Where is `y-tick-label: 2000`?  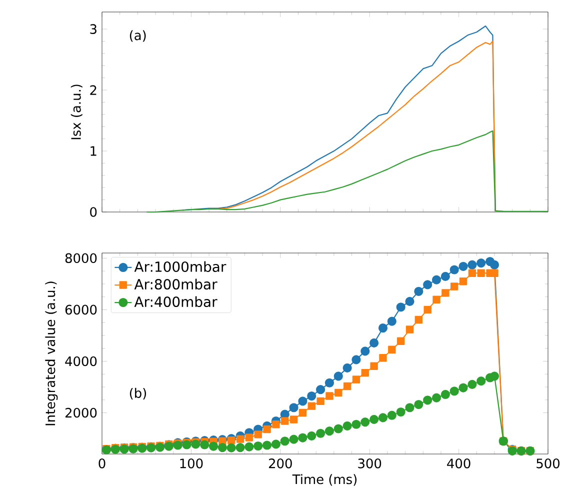
y-tick-label: 2000 is located at coordinates (81, 413).